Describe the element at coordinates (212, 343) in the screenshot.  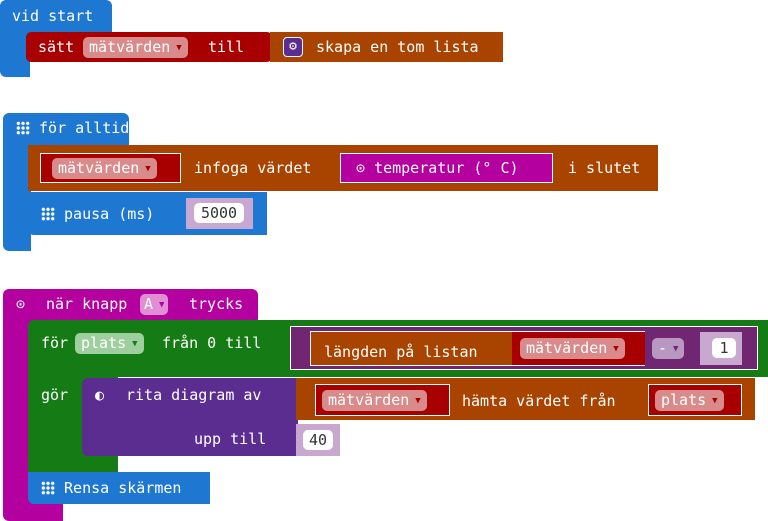
I see `from-label: från 0 till` at that location.